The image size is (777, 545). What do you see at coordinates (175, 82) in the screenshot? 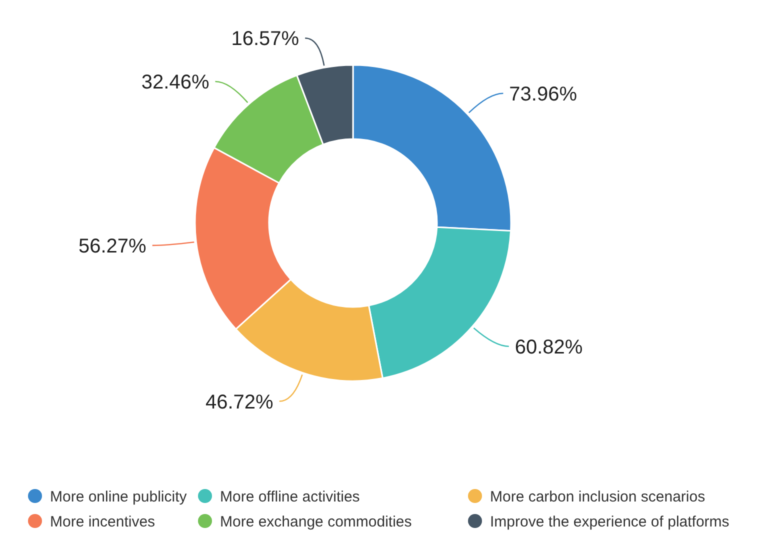
I see `data-label: 32.46%` at bounding box center [175, 82].